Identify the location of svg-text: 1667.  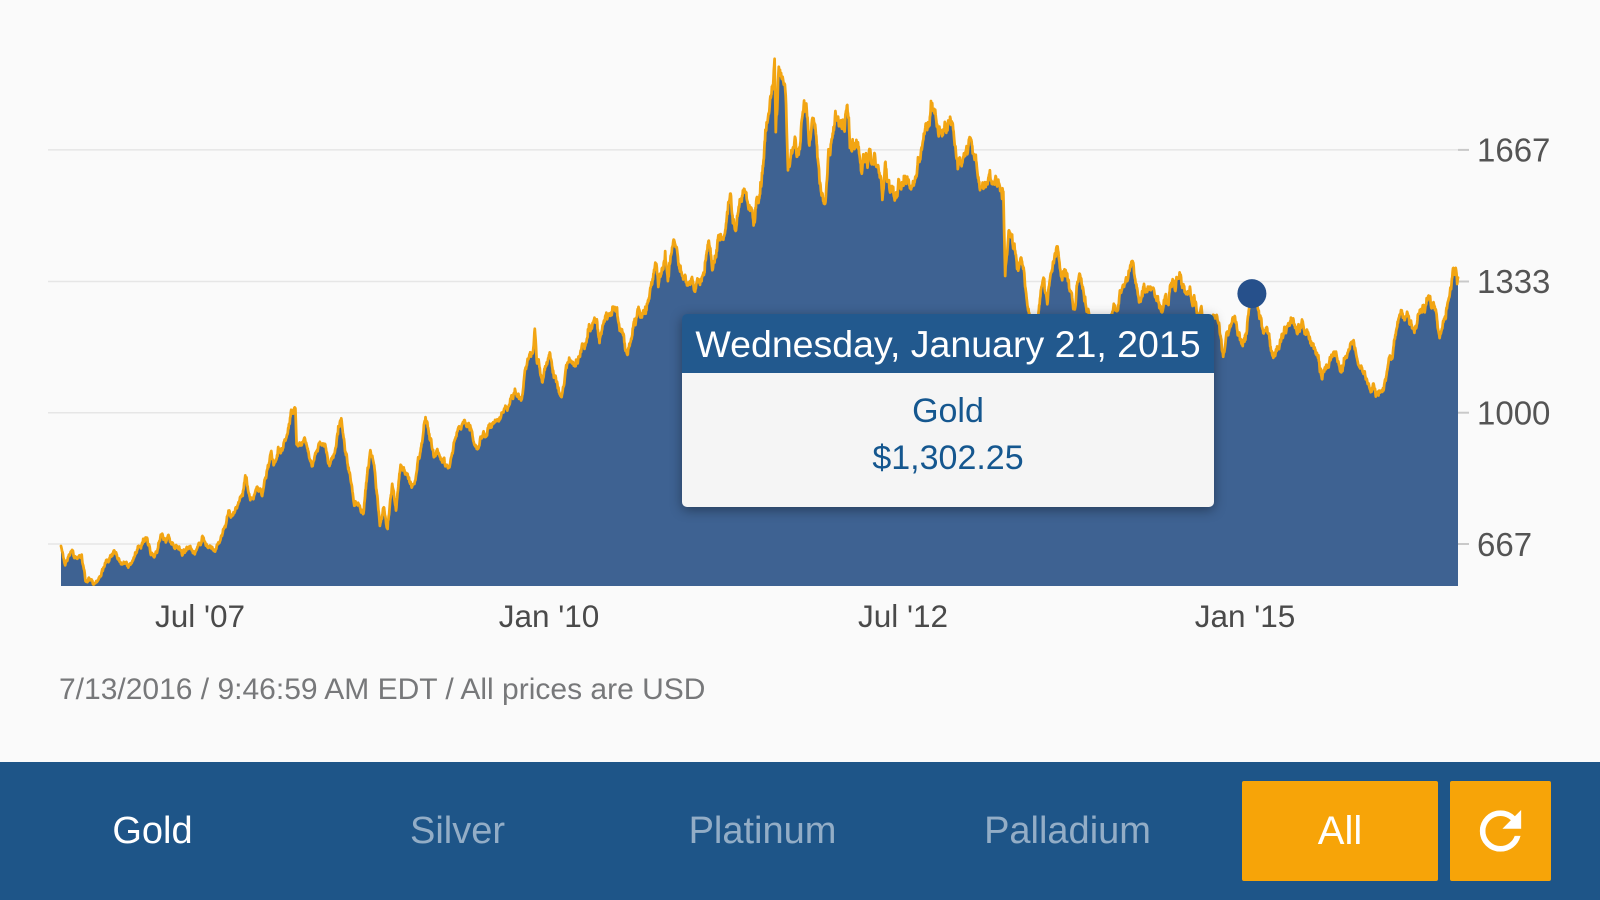
(1513, 150).